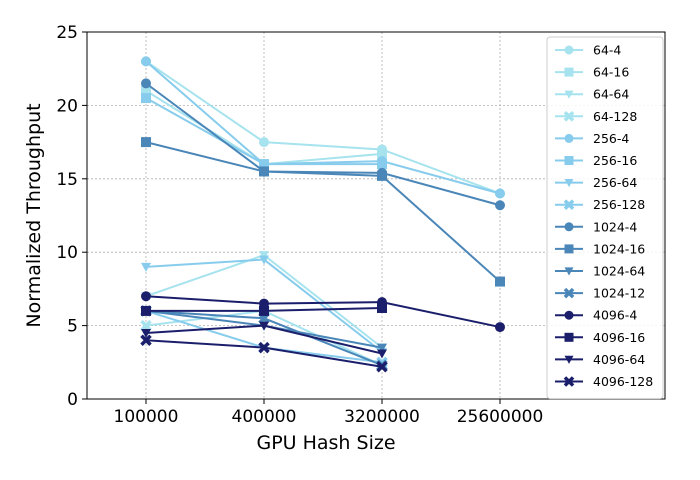 This screenshot has height=480, width=700. I want to click on legend-item: 256-64, so click(596, 182).